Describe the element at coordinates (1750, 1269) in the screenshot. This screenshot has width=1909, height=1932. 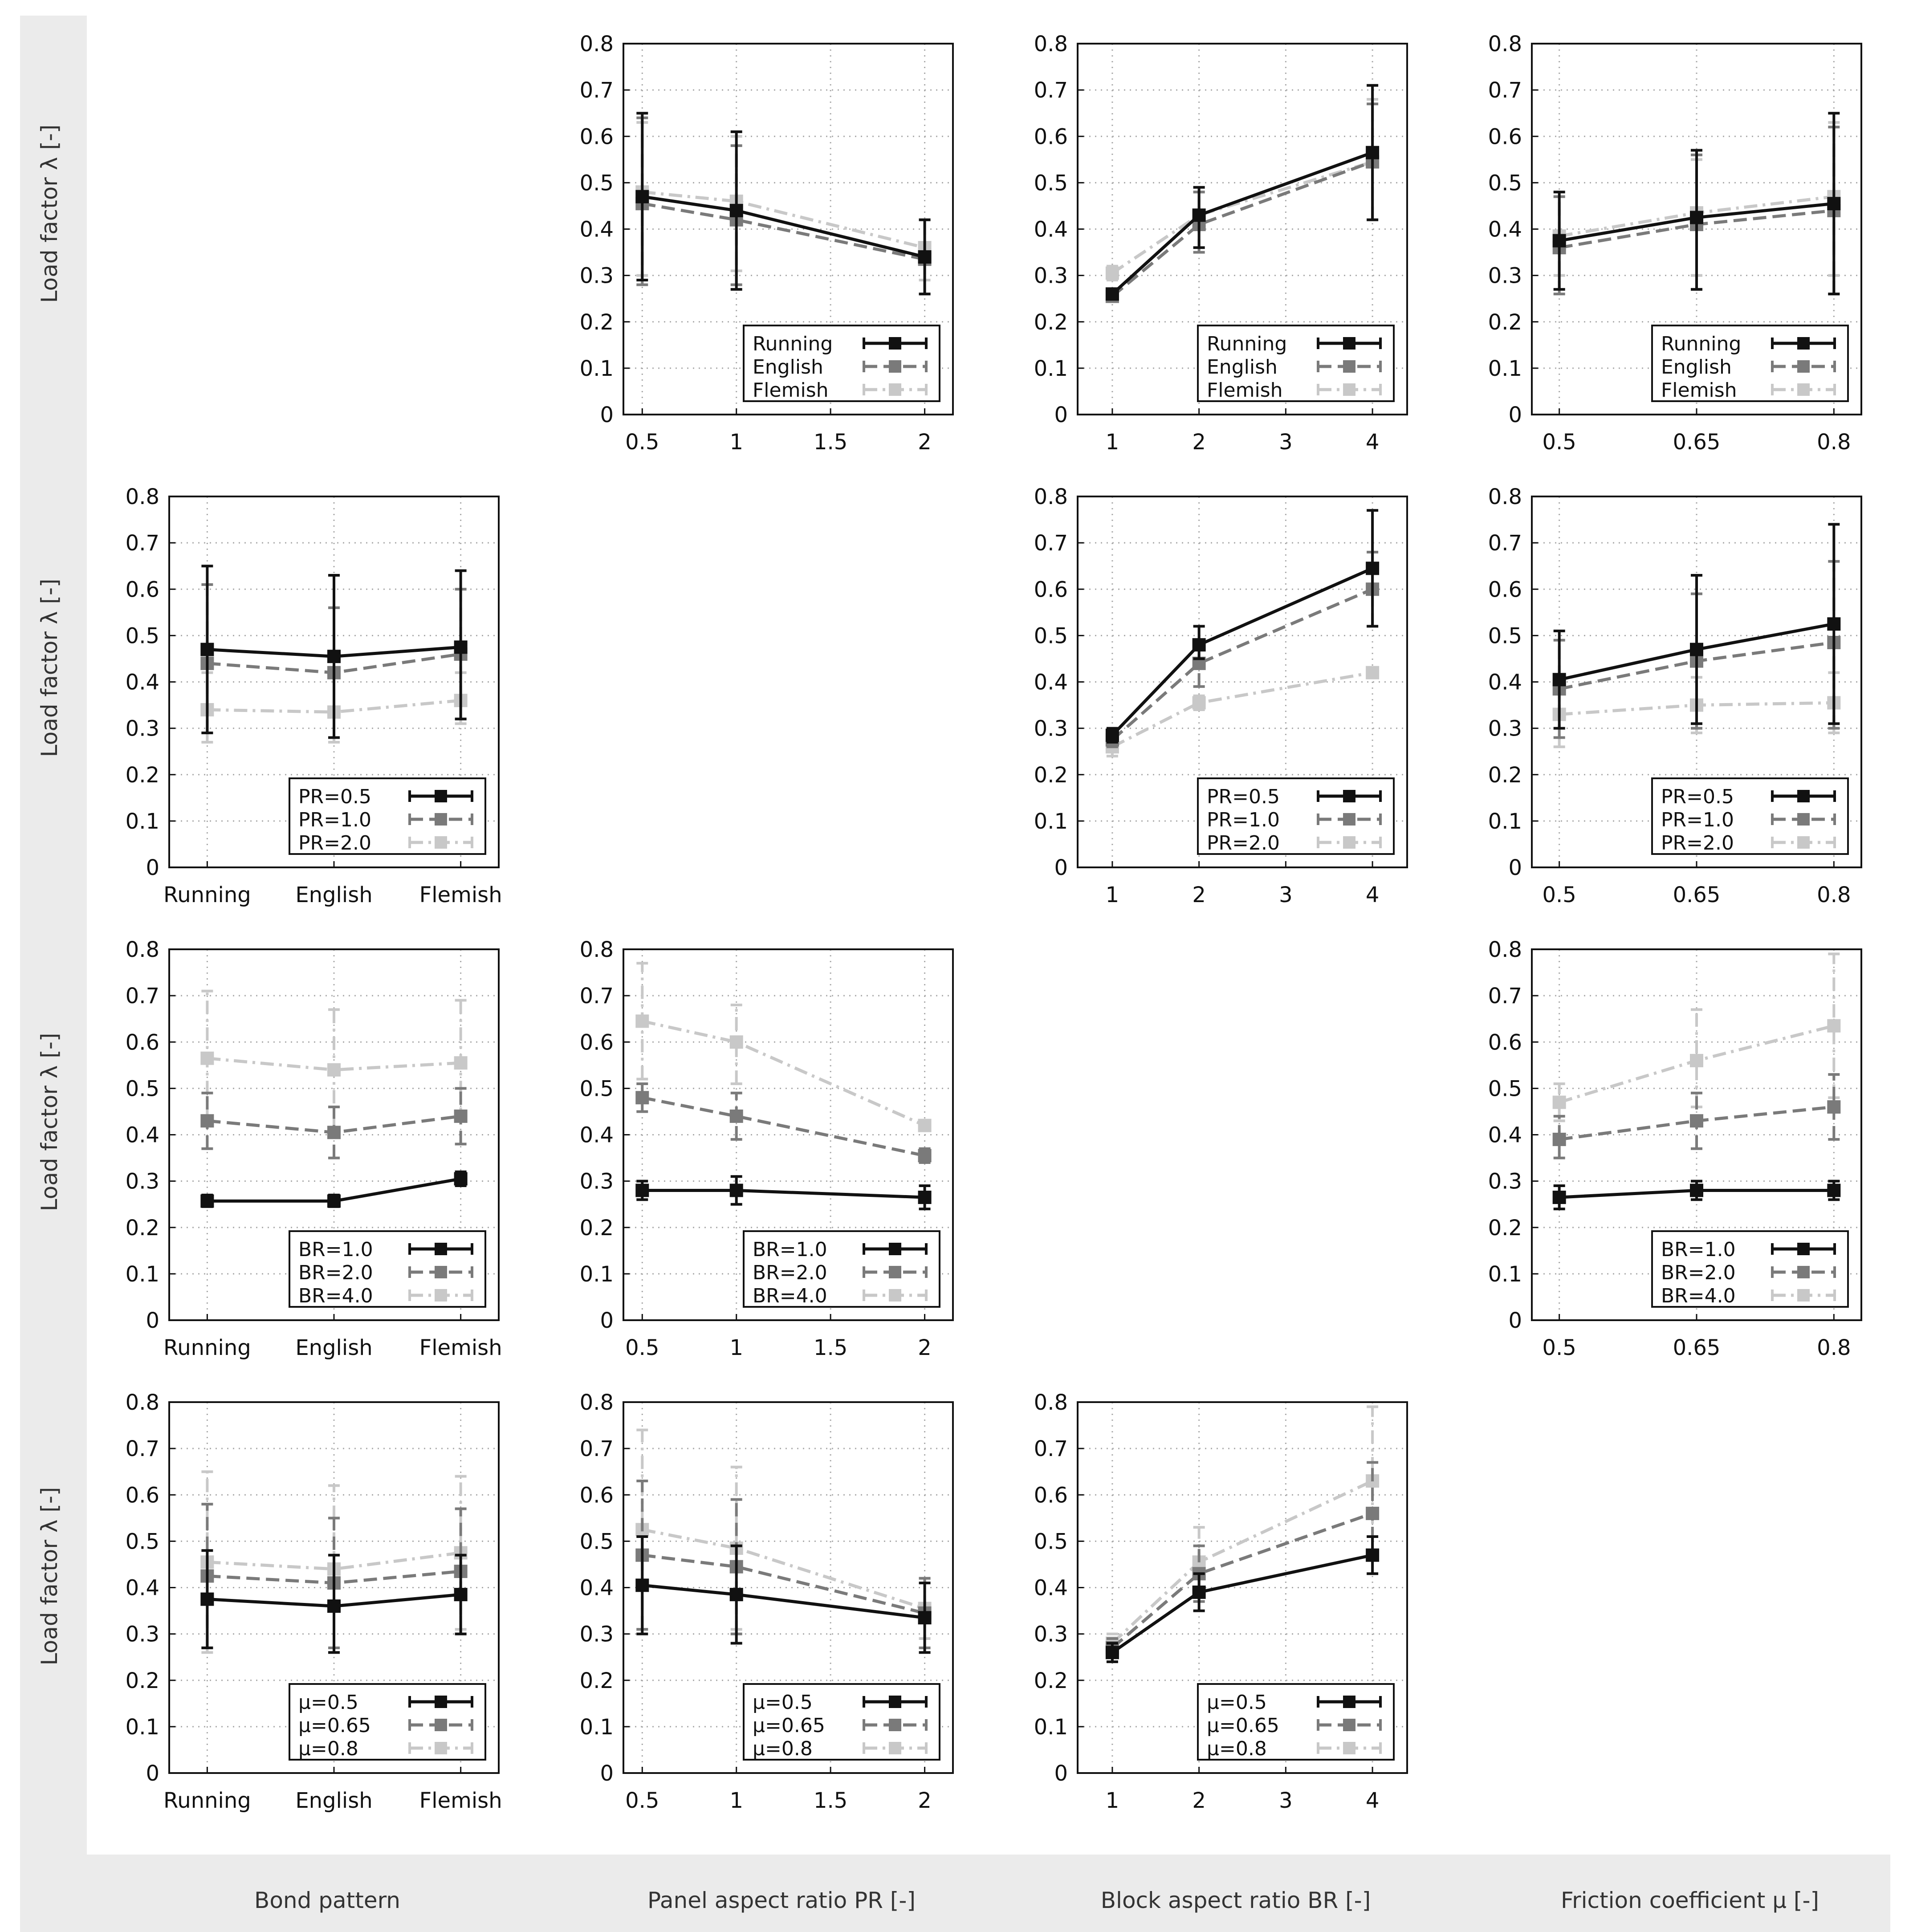
I see `legend: BR=1.0BR=2.0BR=4.0` at that location.